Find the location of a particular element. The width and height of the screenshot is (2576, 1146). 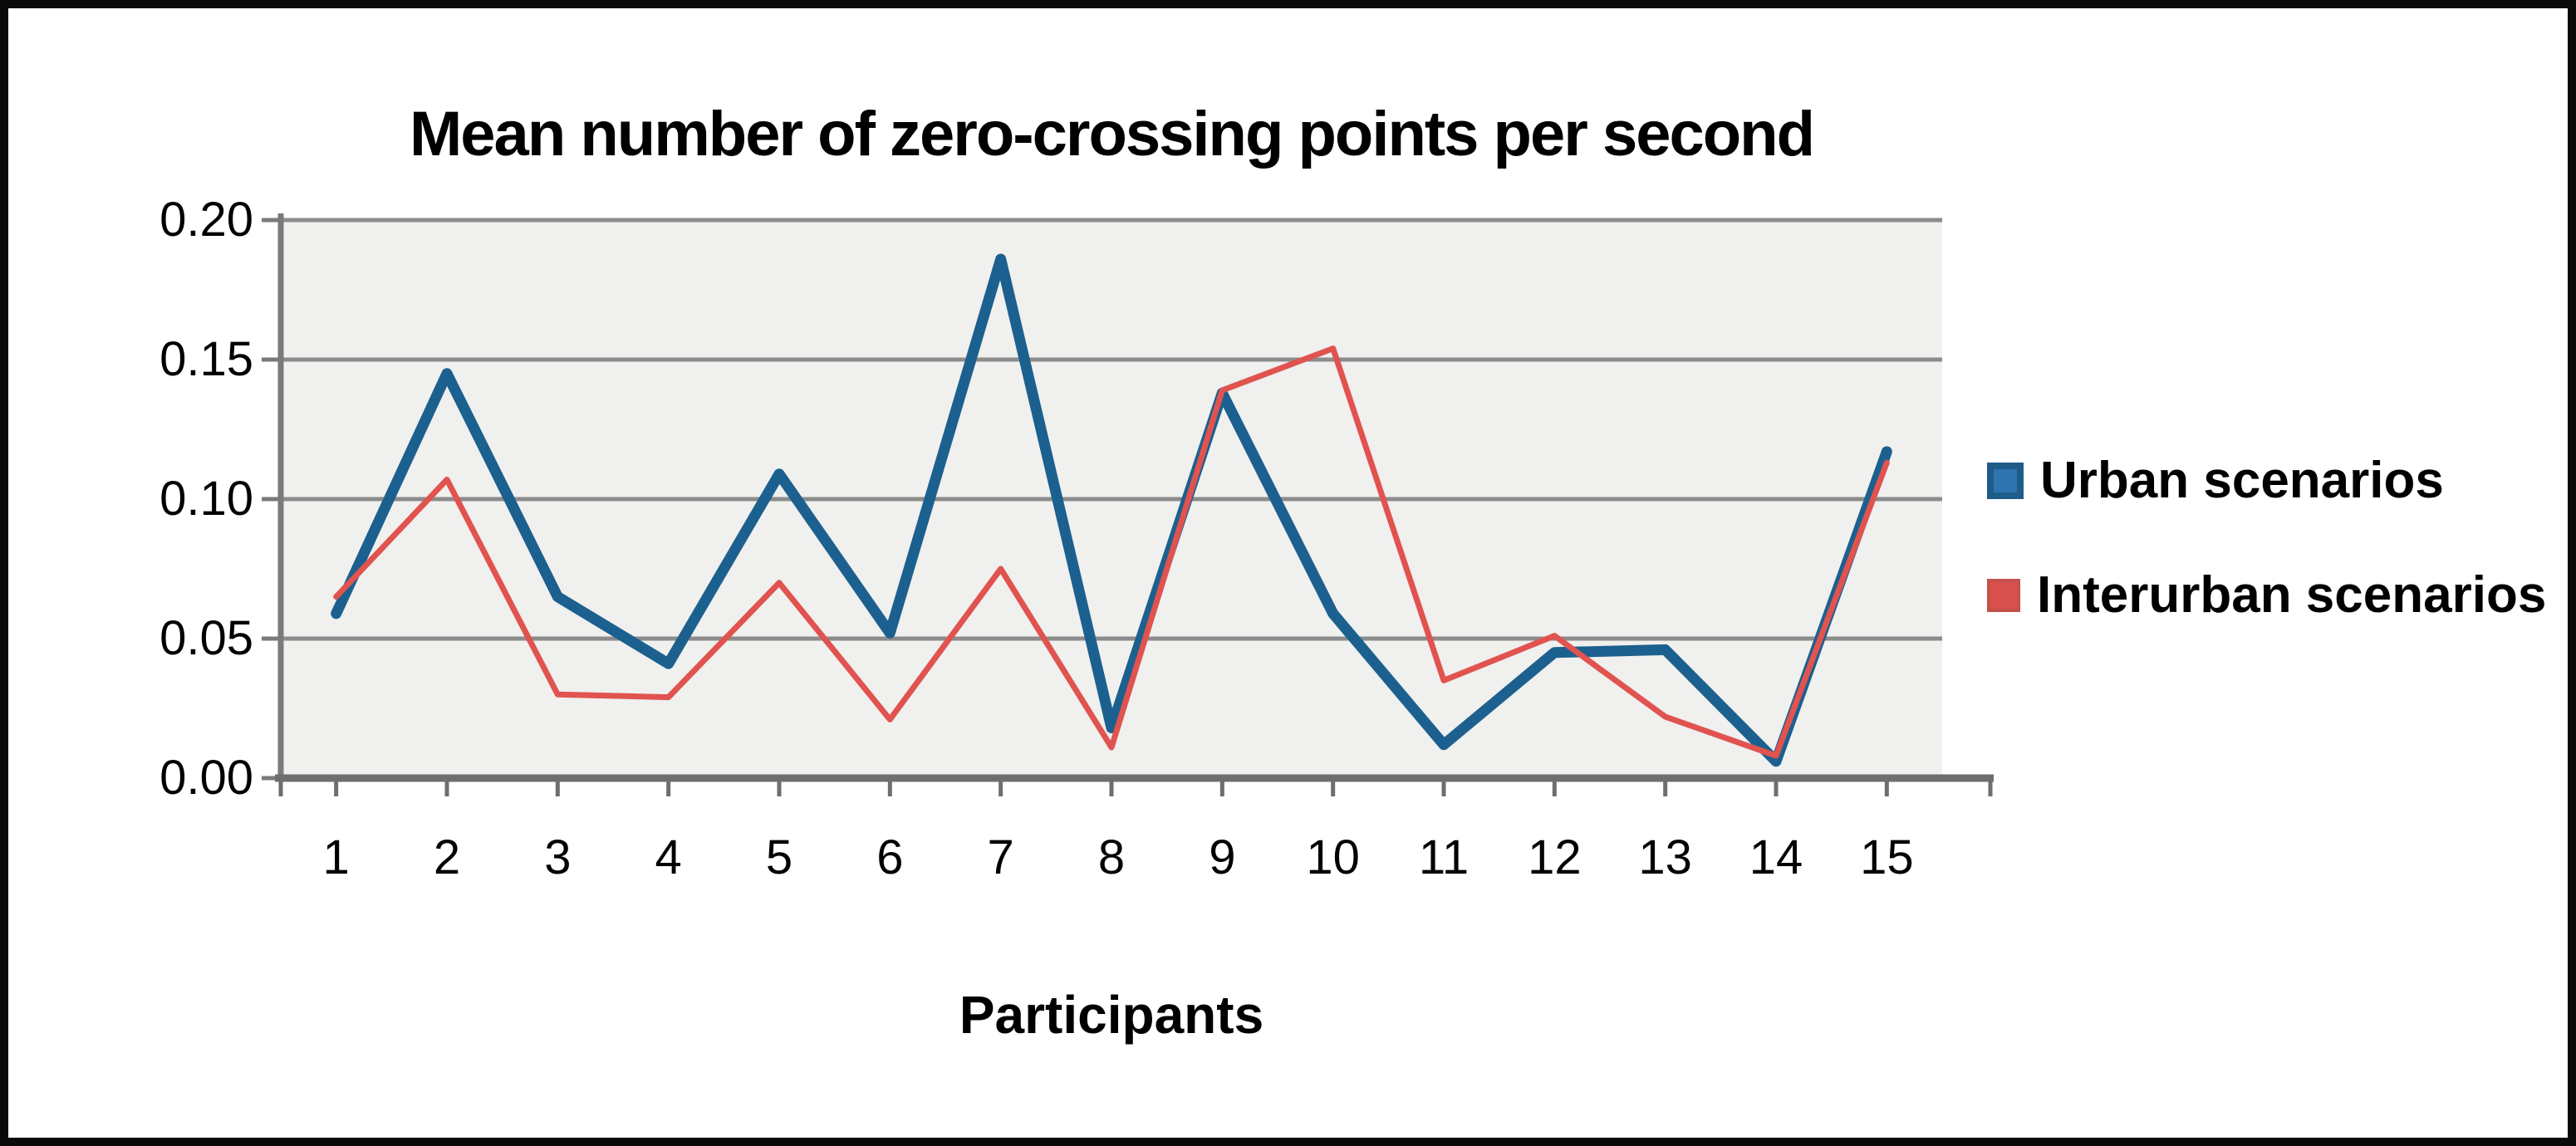

x-tick-label-7: 7 is located at coordinates (1000, 857).